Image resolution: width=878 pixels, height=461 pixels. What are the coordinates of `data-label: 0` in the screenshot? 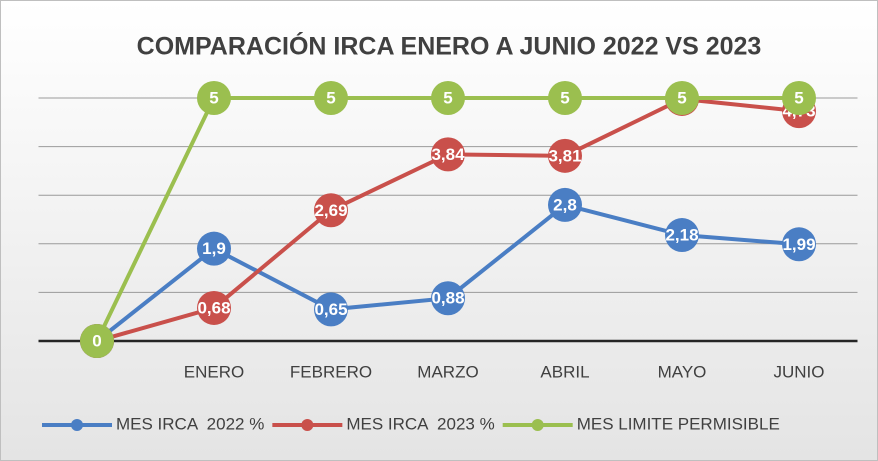 It's located at (96, 340).